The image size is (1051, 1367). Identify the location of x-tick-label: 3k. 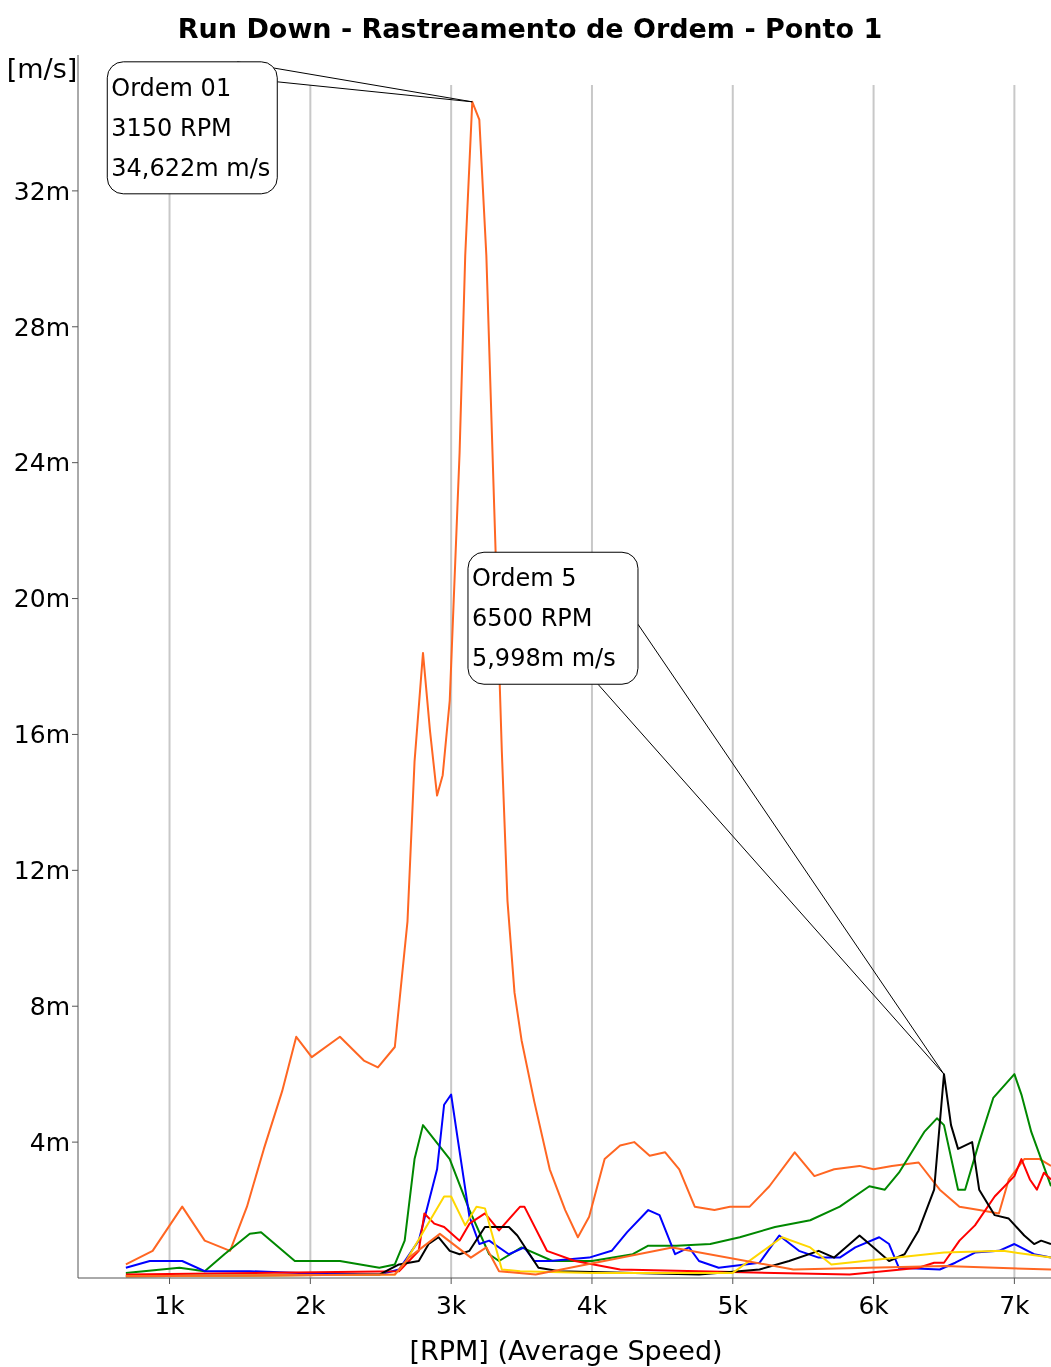
(451, 1305).